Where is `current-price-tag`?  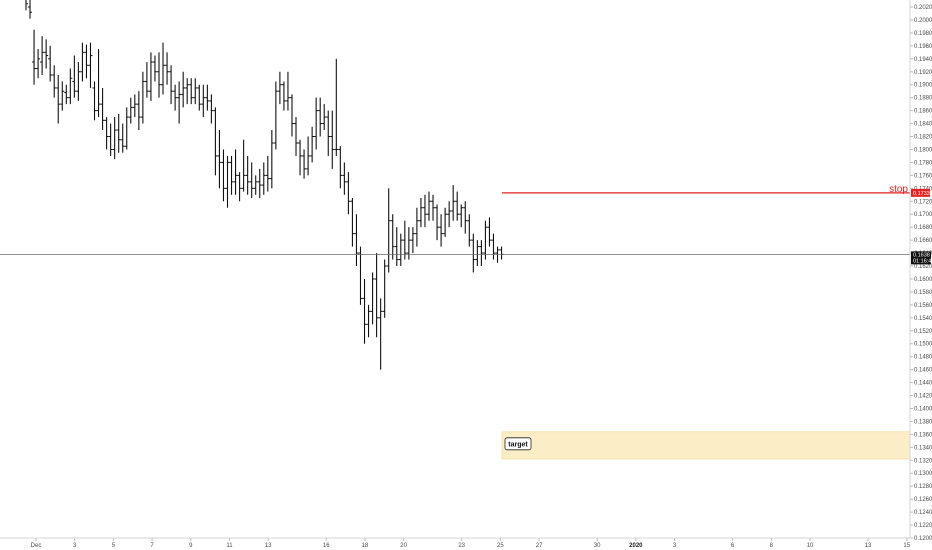
current-price-tag is located at coordinates (921, 258).